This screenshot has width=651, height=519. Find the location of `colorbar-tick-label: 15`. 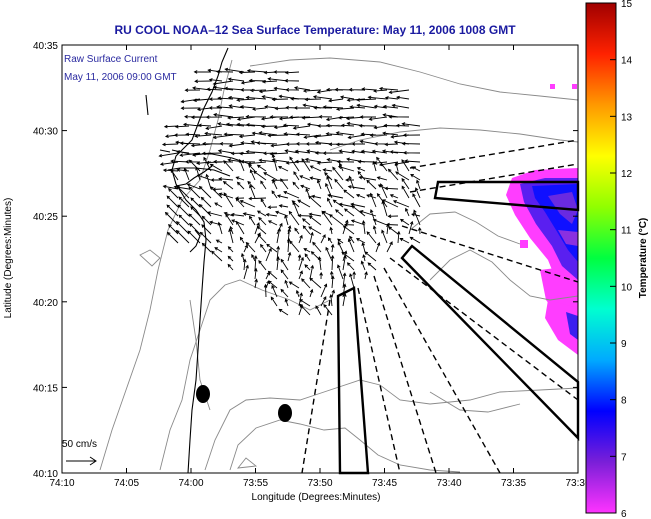

colorbar-tick-label: 15 is located at coordinates (627, 5).